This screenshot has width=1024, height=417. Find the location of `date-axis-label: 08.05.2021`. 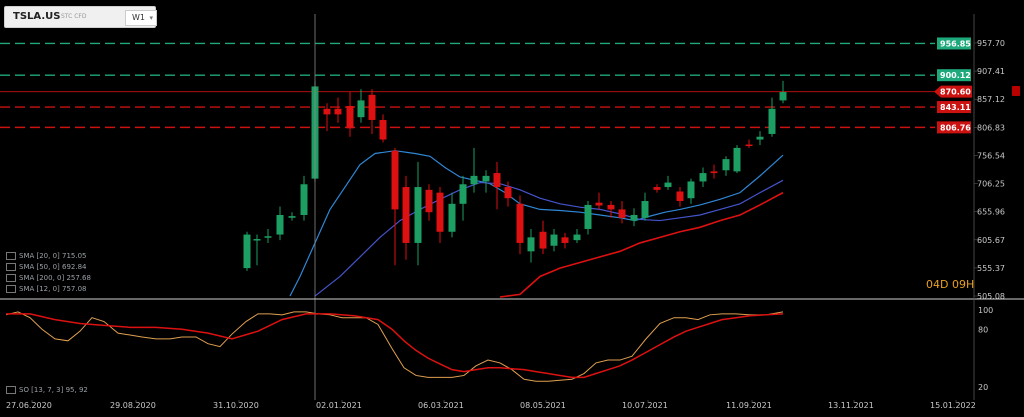

date-axis-label: 08.05.2021 is located at coordinates (543, 405).